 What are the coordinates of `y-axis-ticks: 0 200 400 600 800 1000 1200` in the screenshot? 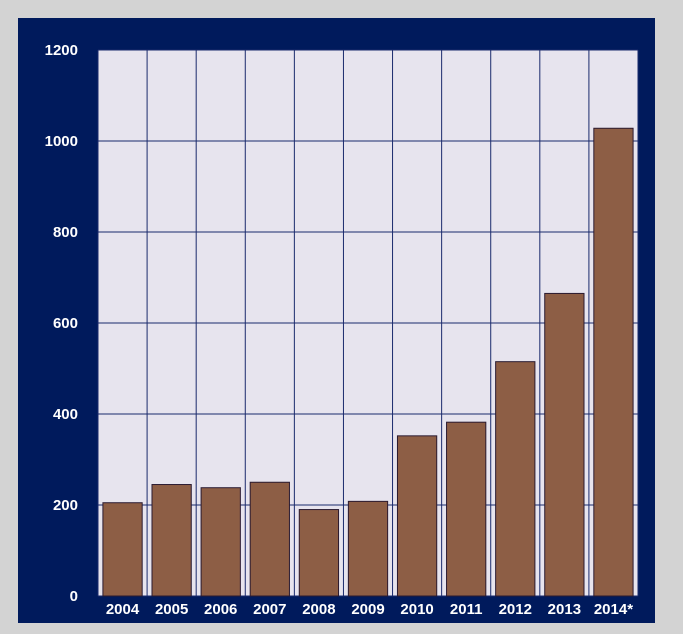 It's located at (61, 323).